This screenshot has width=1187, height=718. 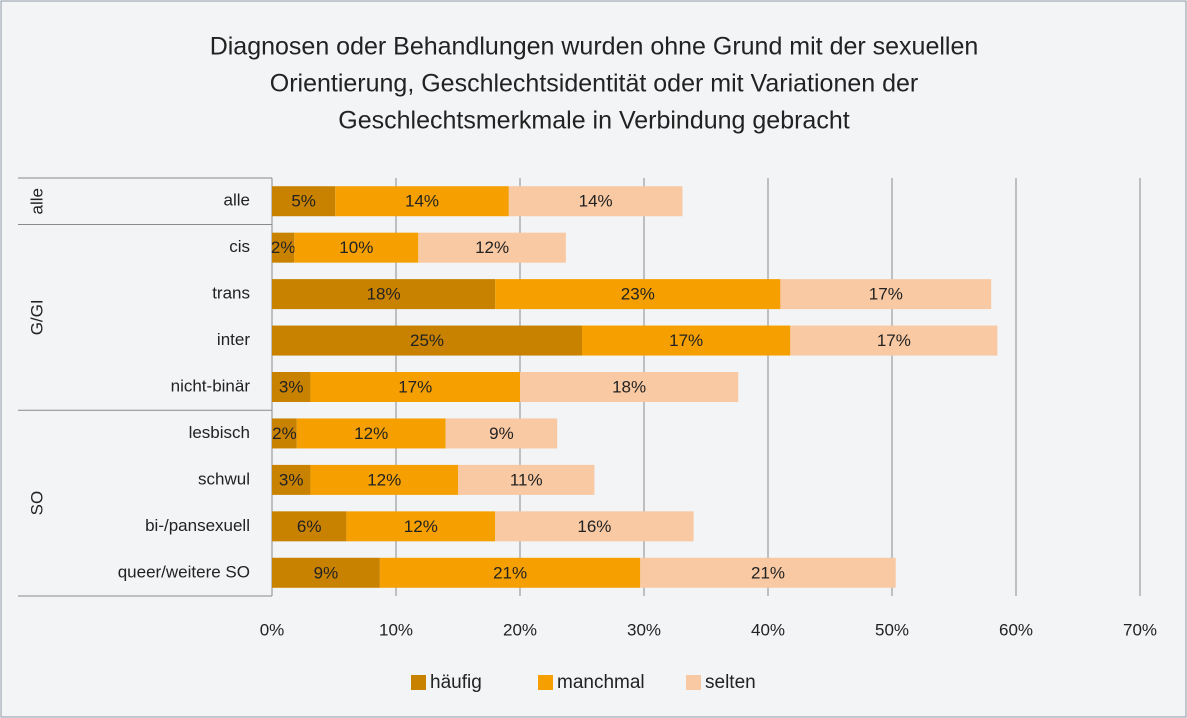 I want to click on legend-label: manchmal, so click(x=601, y=682).